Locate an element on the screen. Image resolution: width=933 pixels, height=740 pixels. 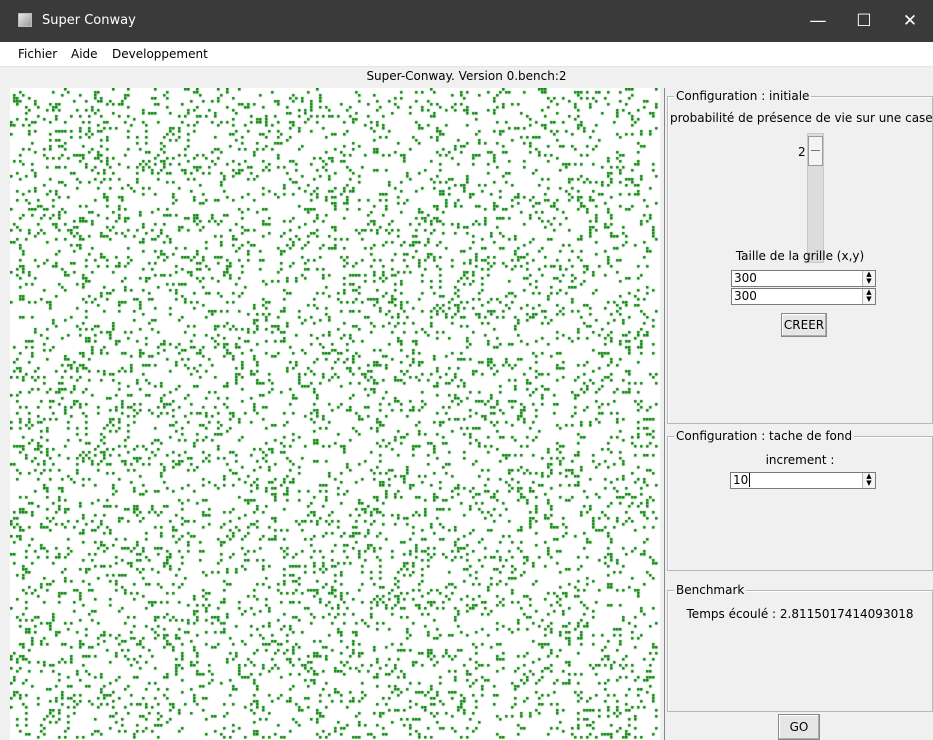
grid-divider is located at coordinates (664, 414).